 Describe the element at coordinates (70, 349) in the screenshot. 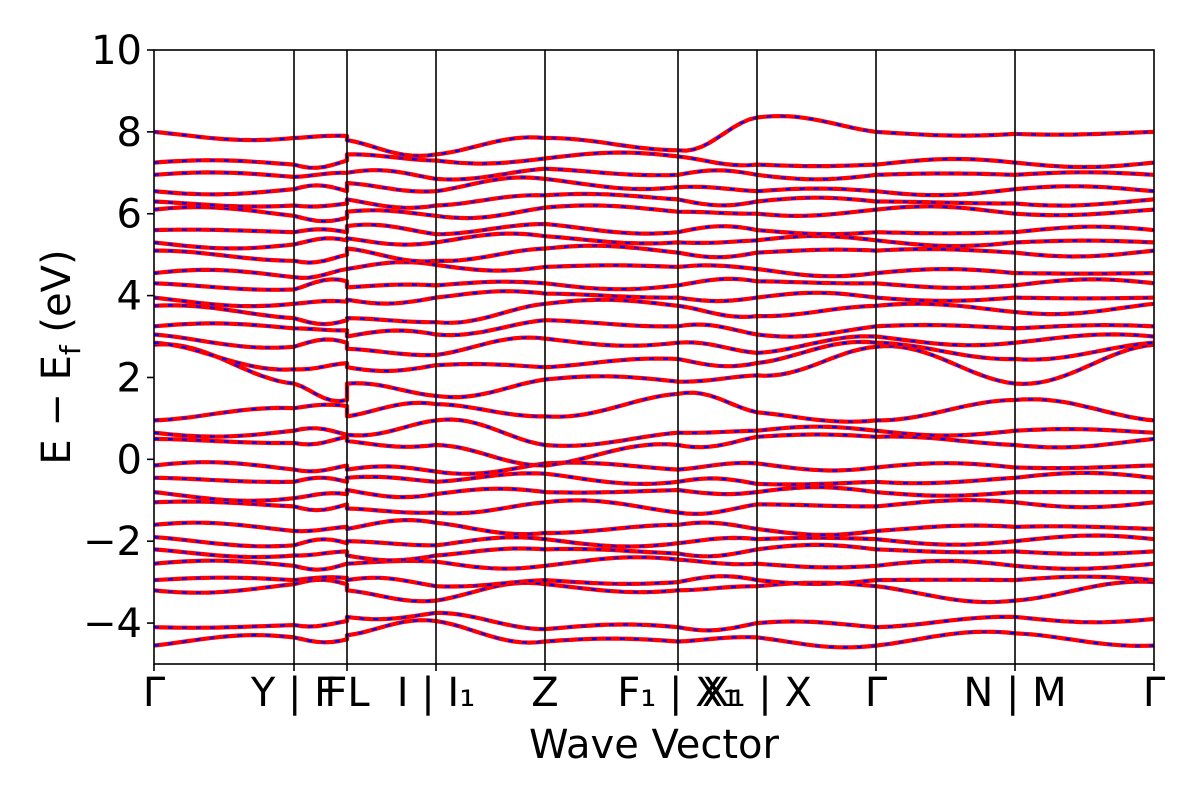

I see `y-axis-label-subscript: f` at that location.